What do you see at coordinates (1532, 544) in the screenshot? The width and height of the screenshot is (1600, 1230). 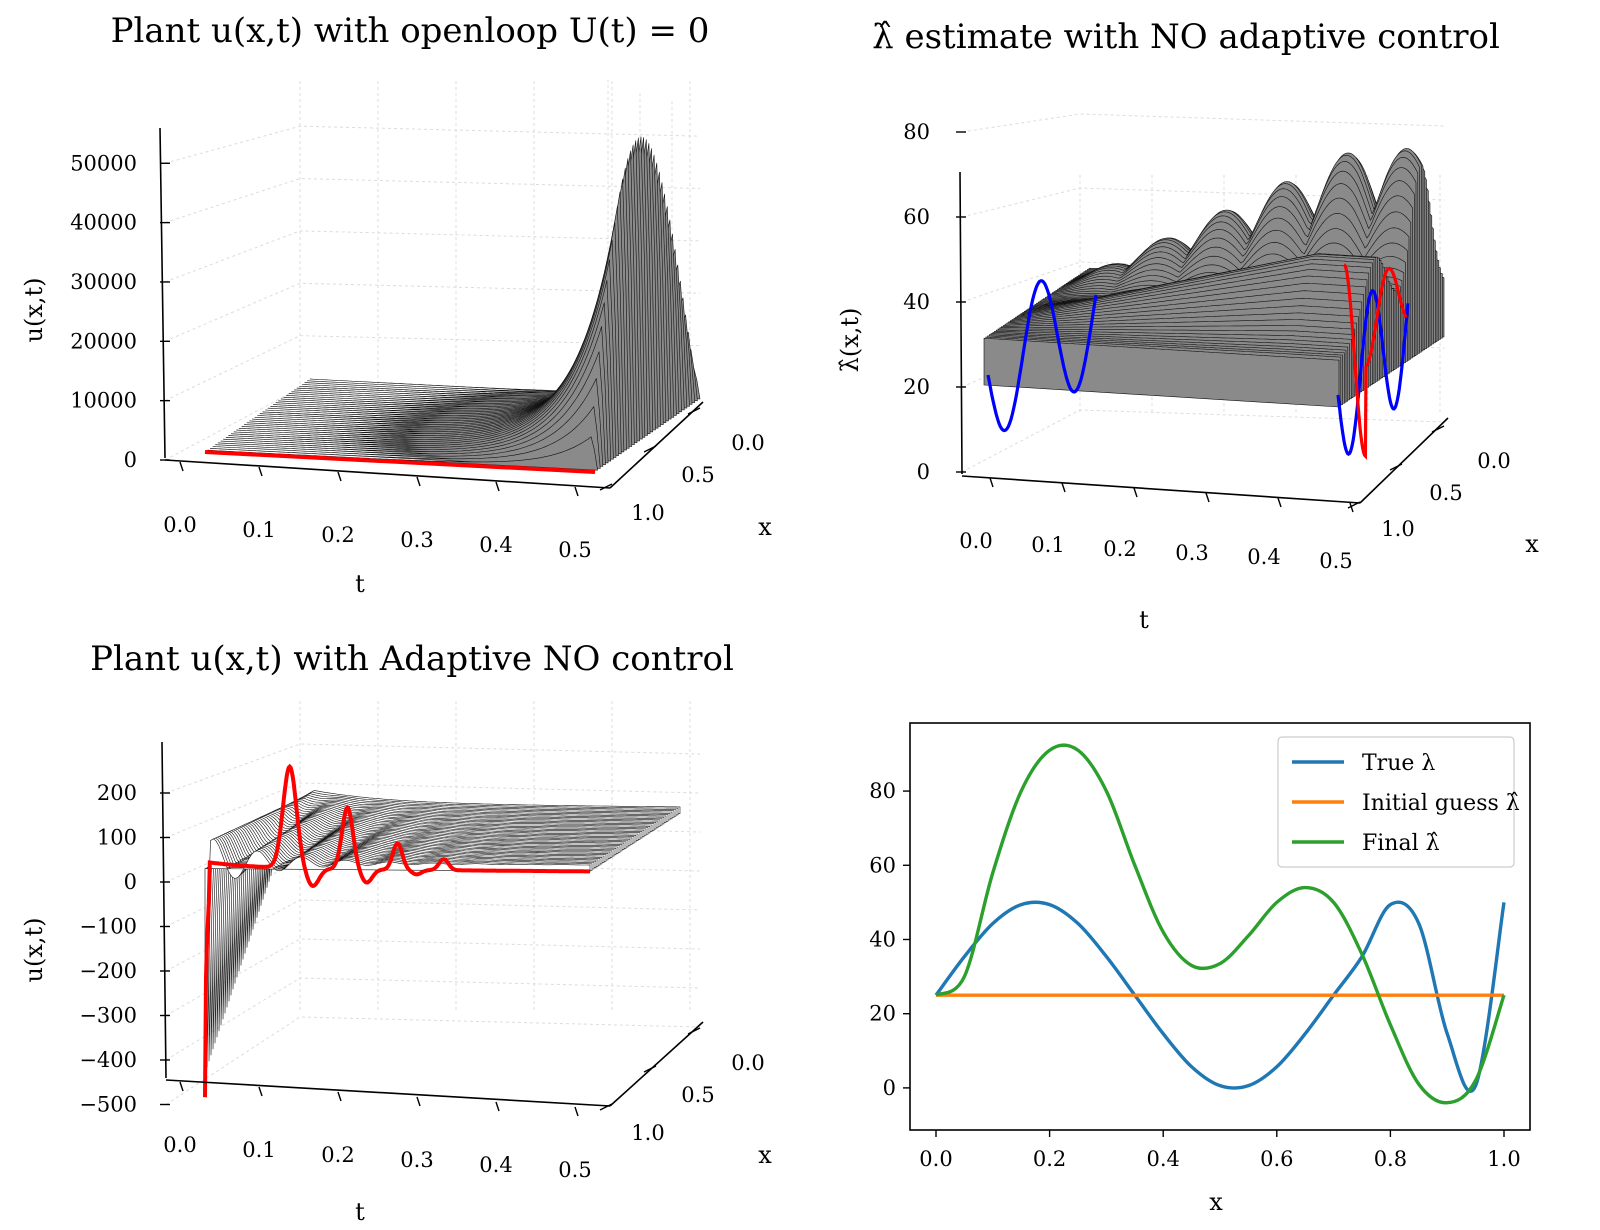 I see `panel2-xlabel: x` at bounding box center [1532, 544].